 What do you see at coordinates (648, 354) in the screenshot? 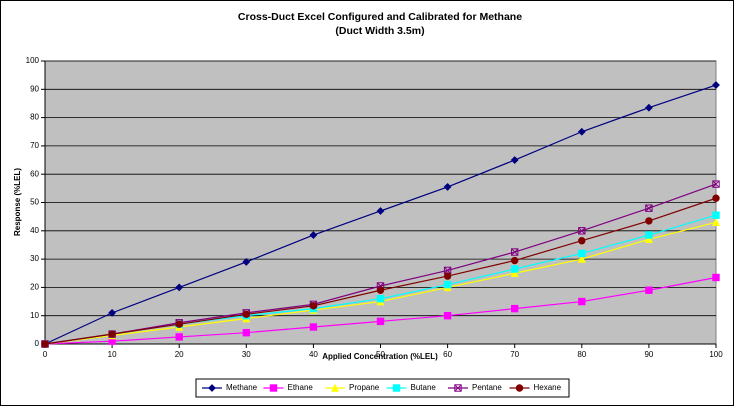
I see `x-tick-label: 90` at bounding box center [648, 354].